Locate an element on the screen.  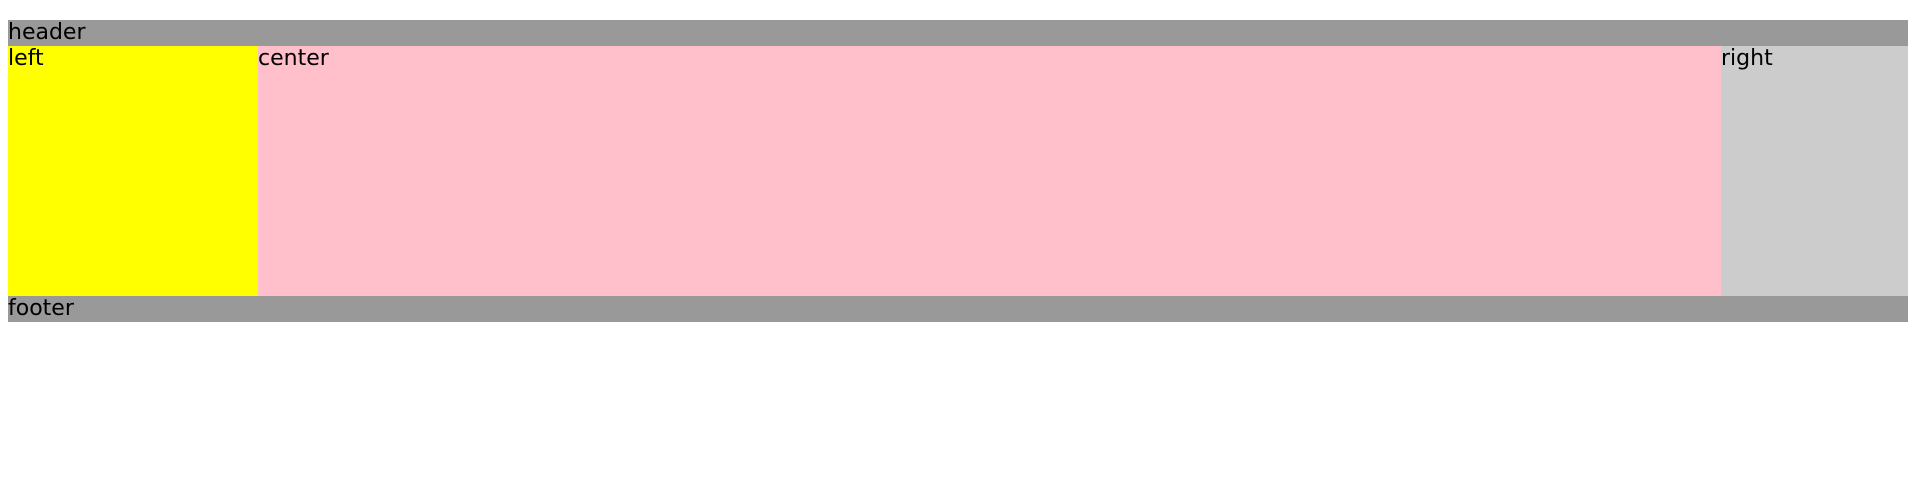
left-column: left is located at coordinates (133, 171).